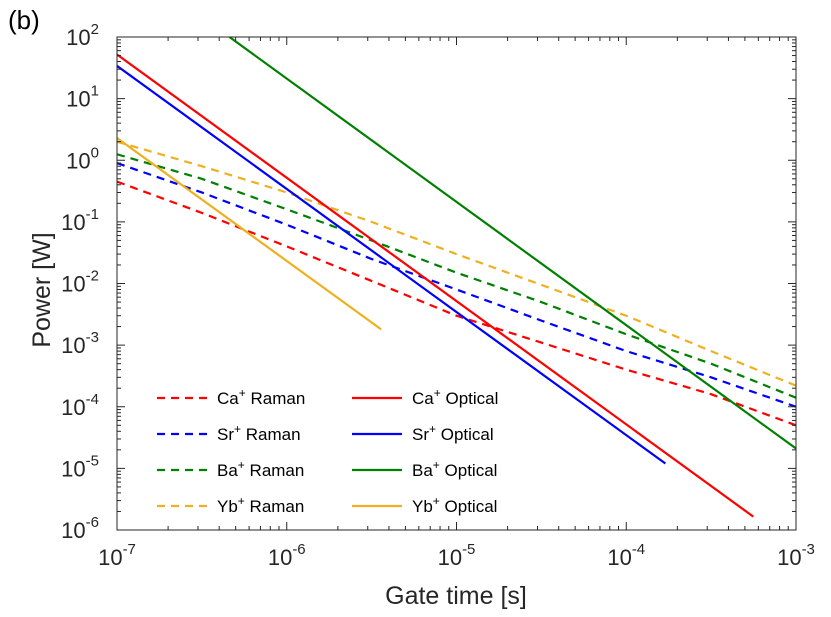 The height and width of the screenshot is (617, 831). What do you see at coordinates (454, 505) in the screenshot?
I see `legend-label: Yb+ Optical` at bounding box center [454, 505].